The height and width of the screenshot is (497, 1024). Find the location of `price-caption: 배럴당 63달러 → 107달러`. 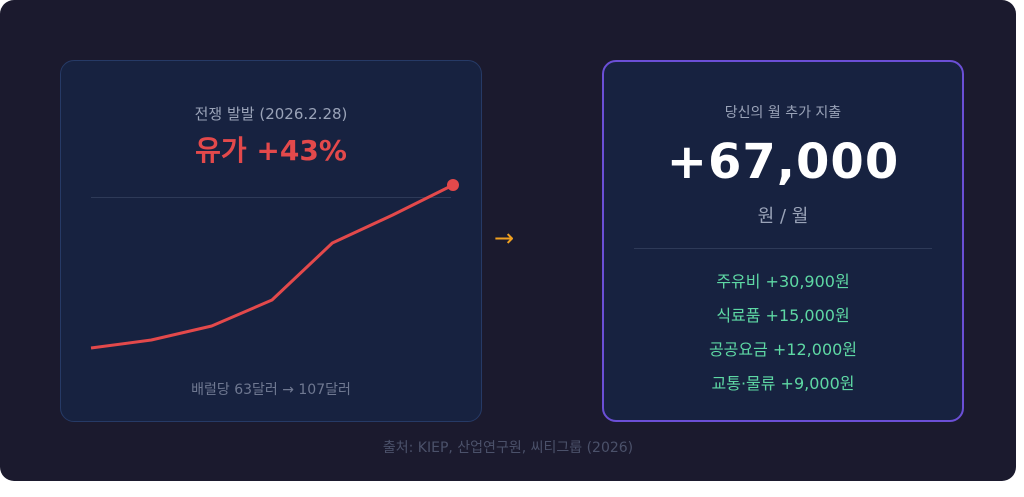

price-caption: 배럴당 63달러 → 107달러 is located at coordinates (271, 390).